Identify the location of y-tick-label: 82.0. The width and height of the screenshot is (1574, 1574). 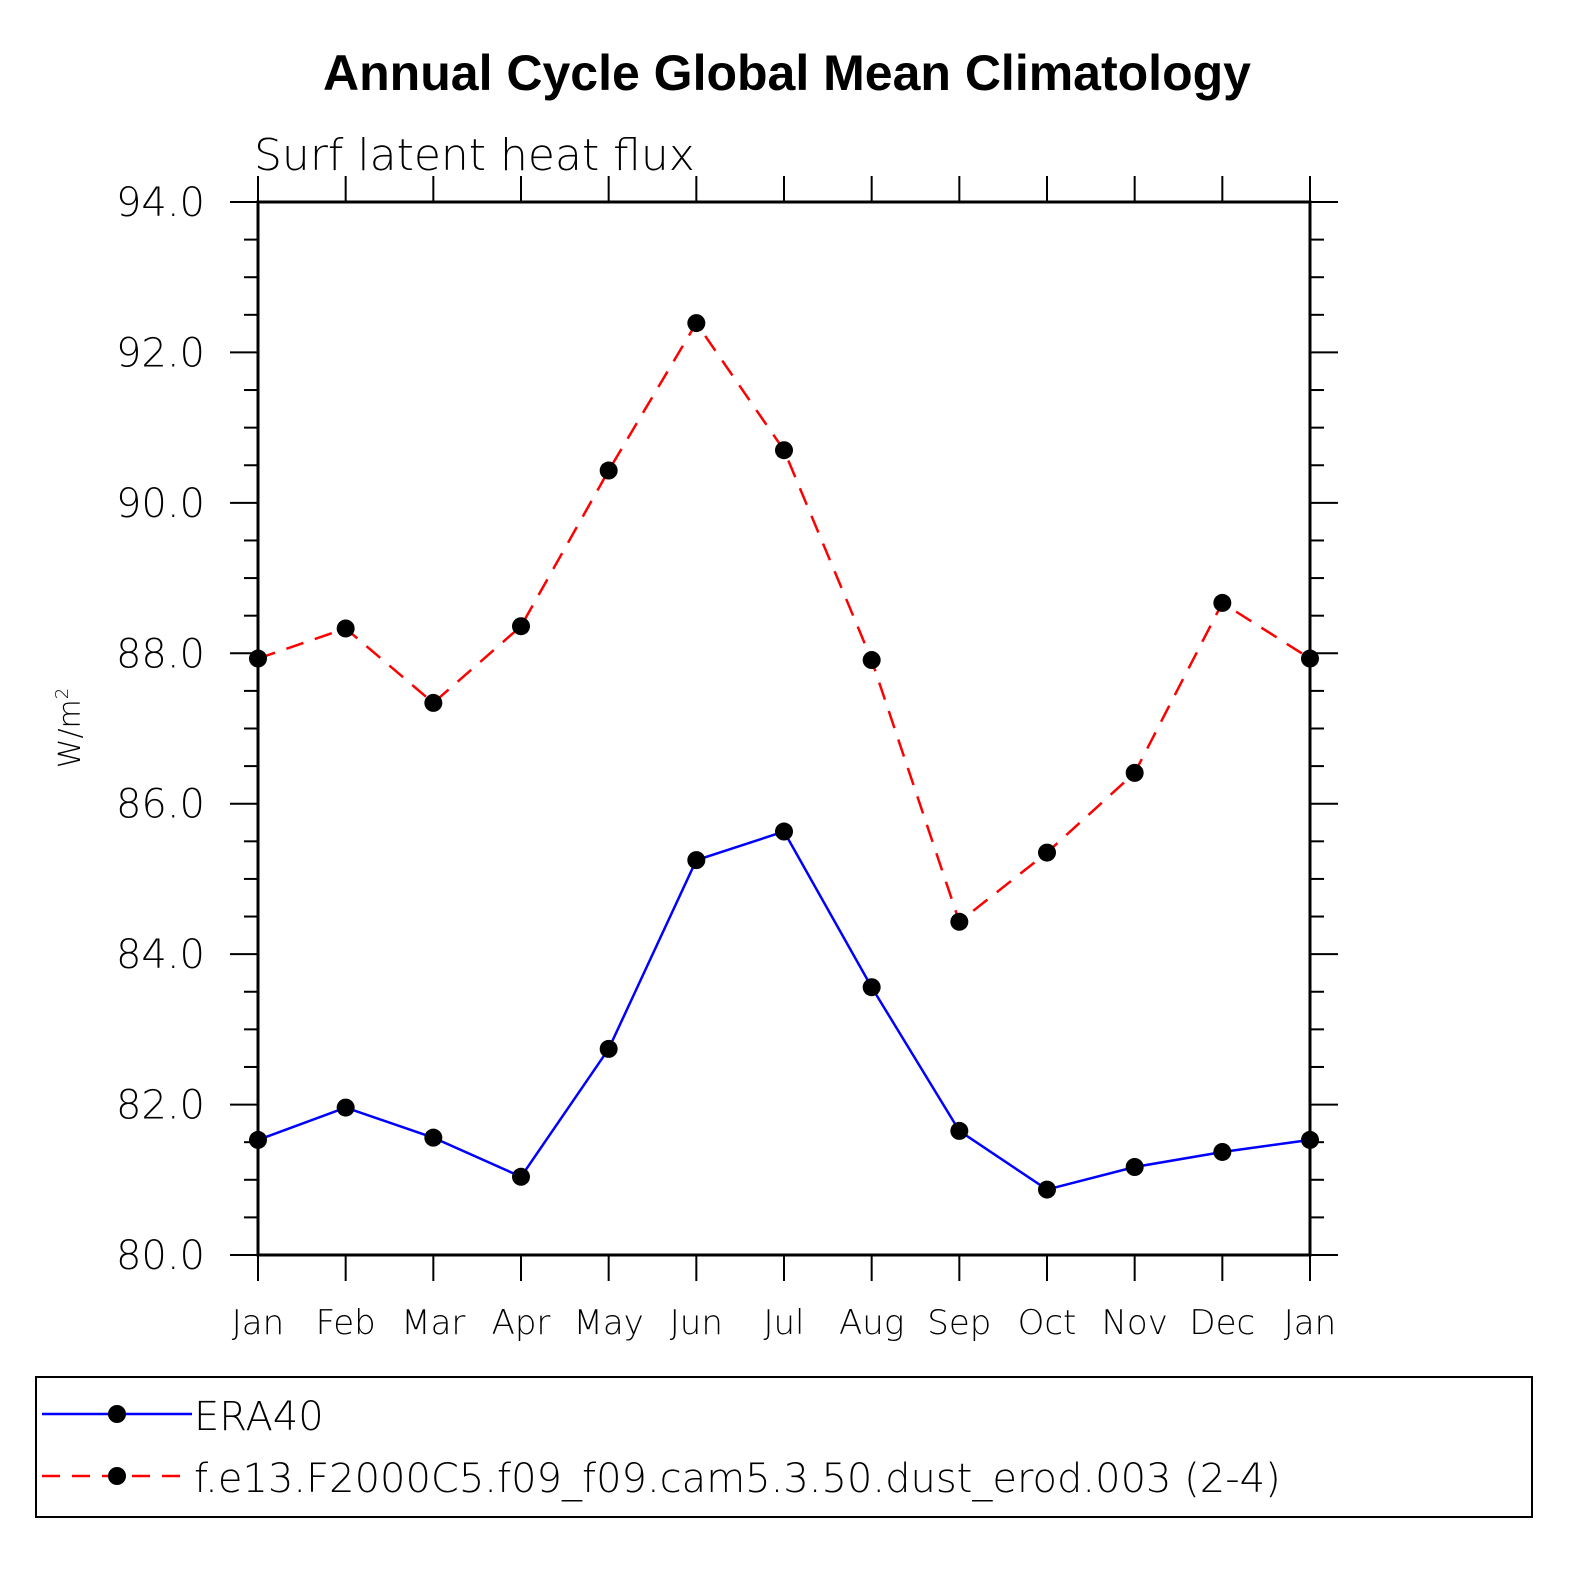
(160, 1106).